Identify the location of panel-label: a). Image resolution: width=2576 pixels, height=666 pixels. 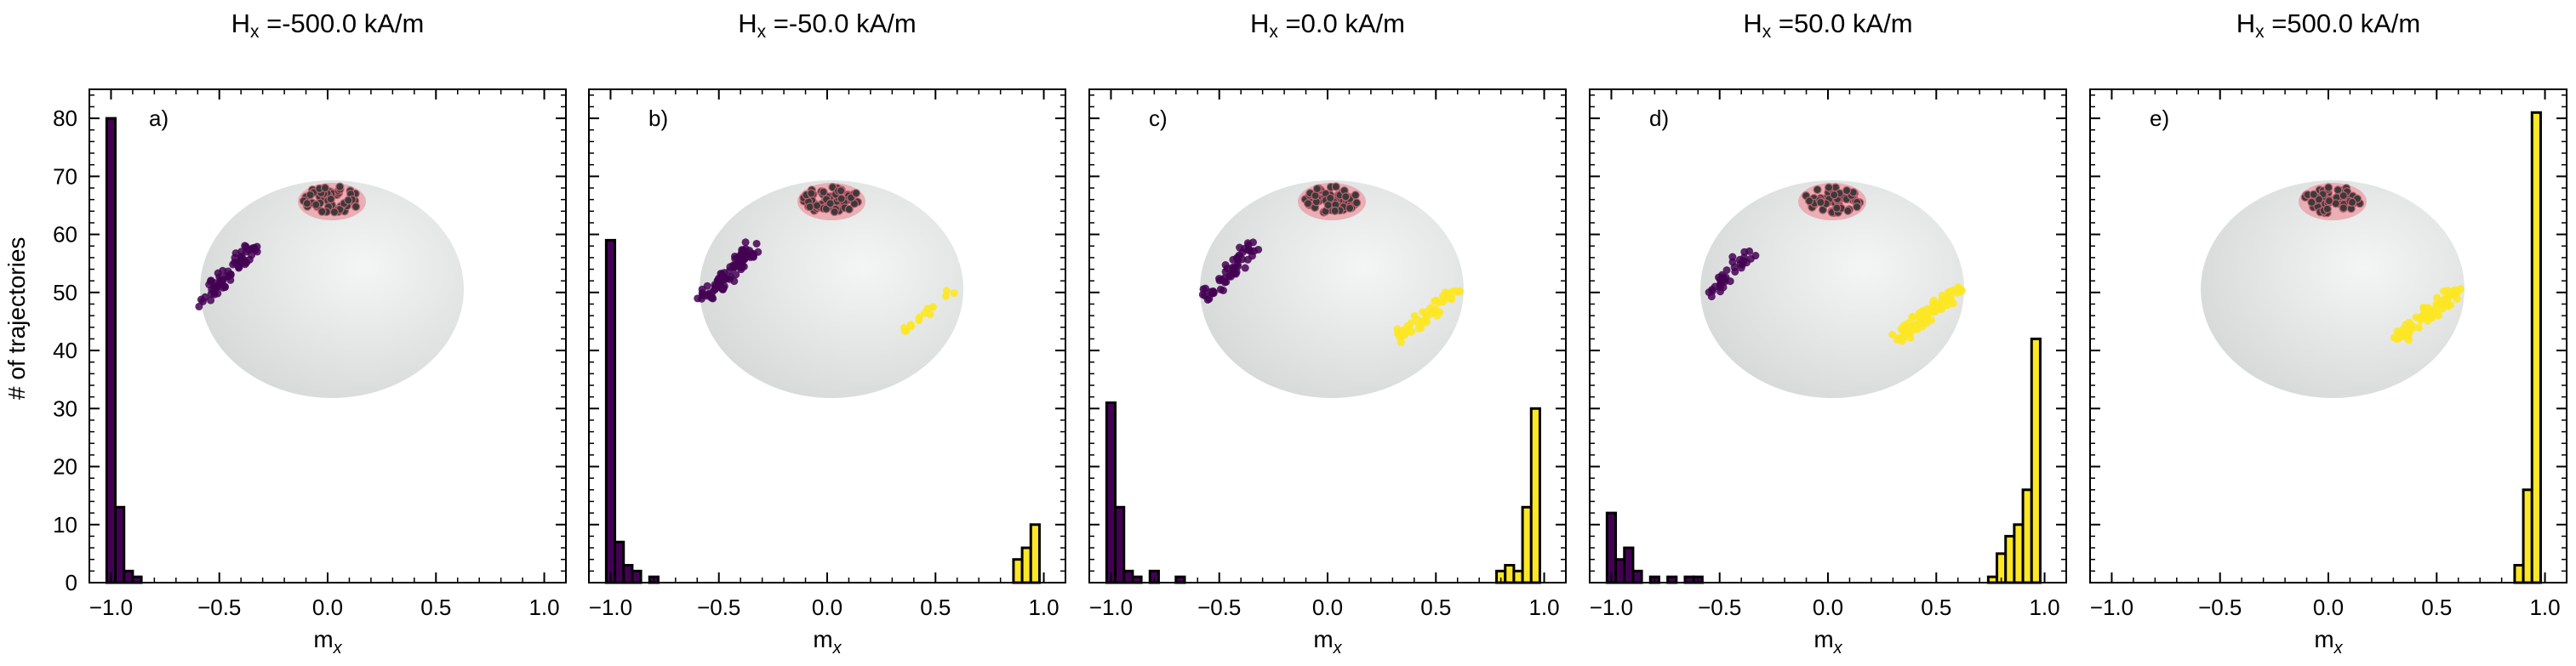
(158, 118).